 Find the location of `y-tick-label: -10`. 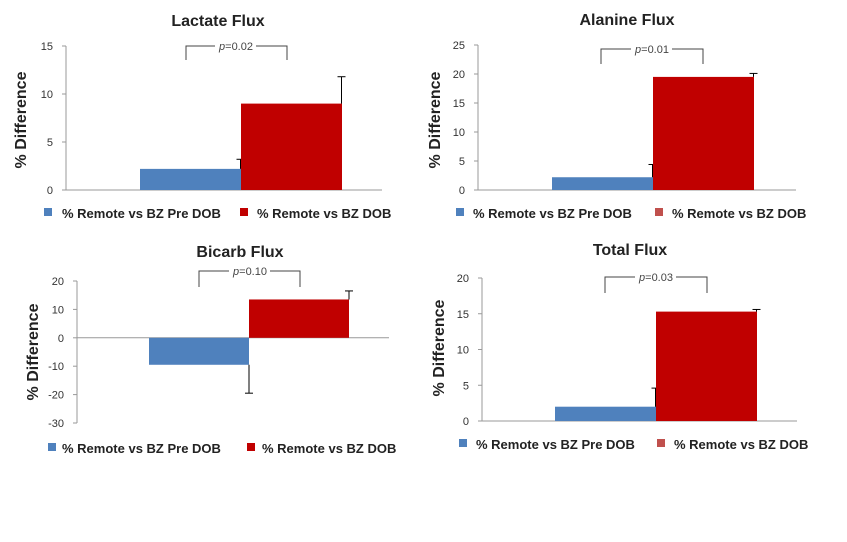

y-tick-label: -10 is located at coordinates (56, 367).